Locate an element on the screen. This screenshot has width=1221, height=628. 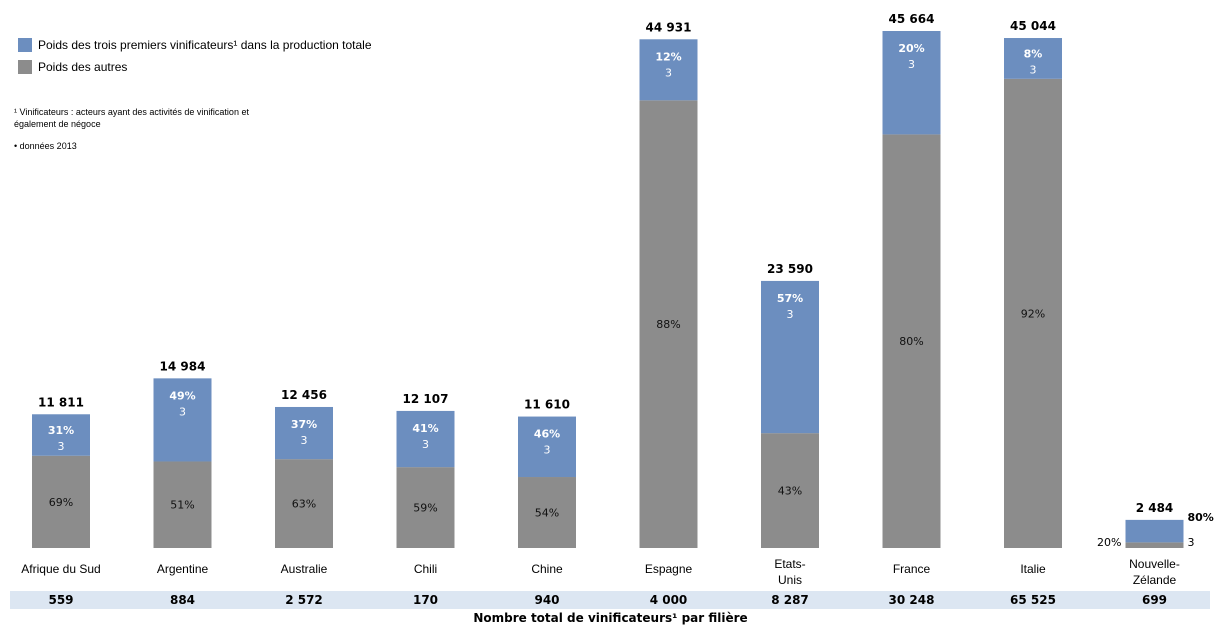
total-label: 45 044 is located at coordinates (1033, 26).